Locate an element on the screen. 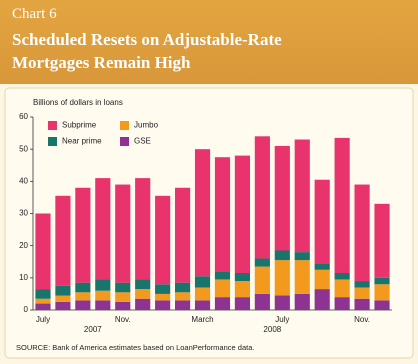 This screenshot has width=418, height=364. y-tick-label: 30 is located at coordinates (23, 213).